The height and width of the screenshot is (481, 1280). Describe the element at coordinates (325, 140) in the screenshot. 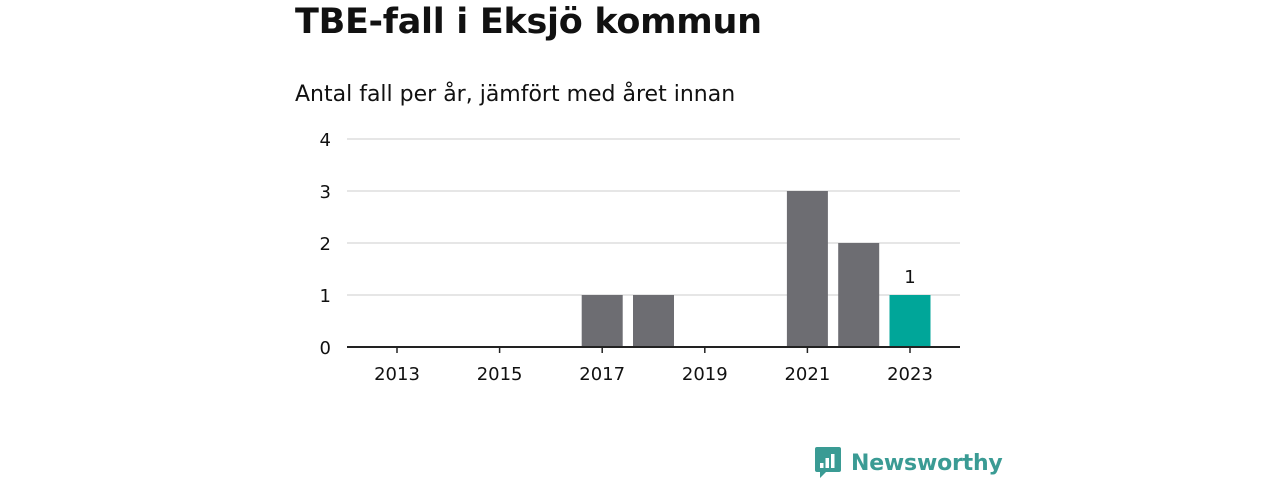

I see `y-tick-label: 4` at that location.